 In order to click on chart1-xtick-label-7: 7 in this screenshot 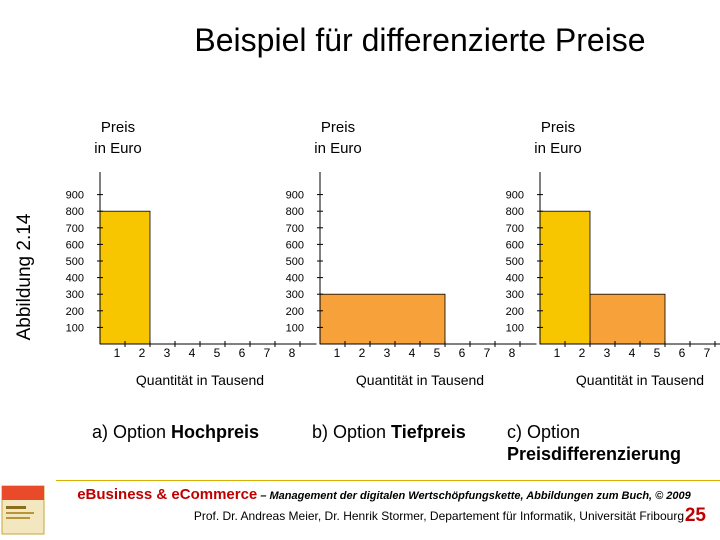, I will do `click(267, 353)`.